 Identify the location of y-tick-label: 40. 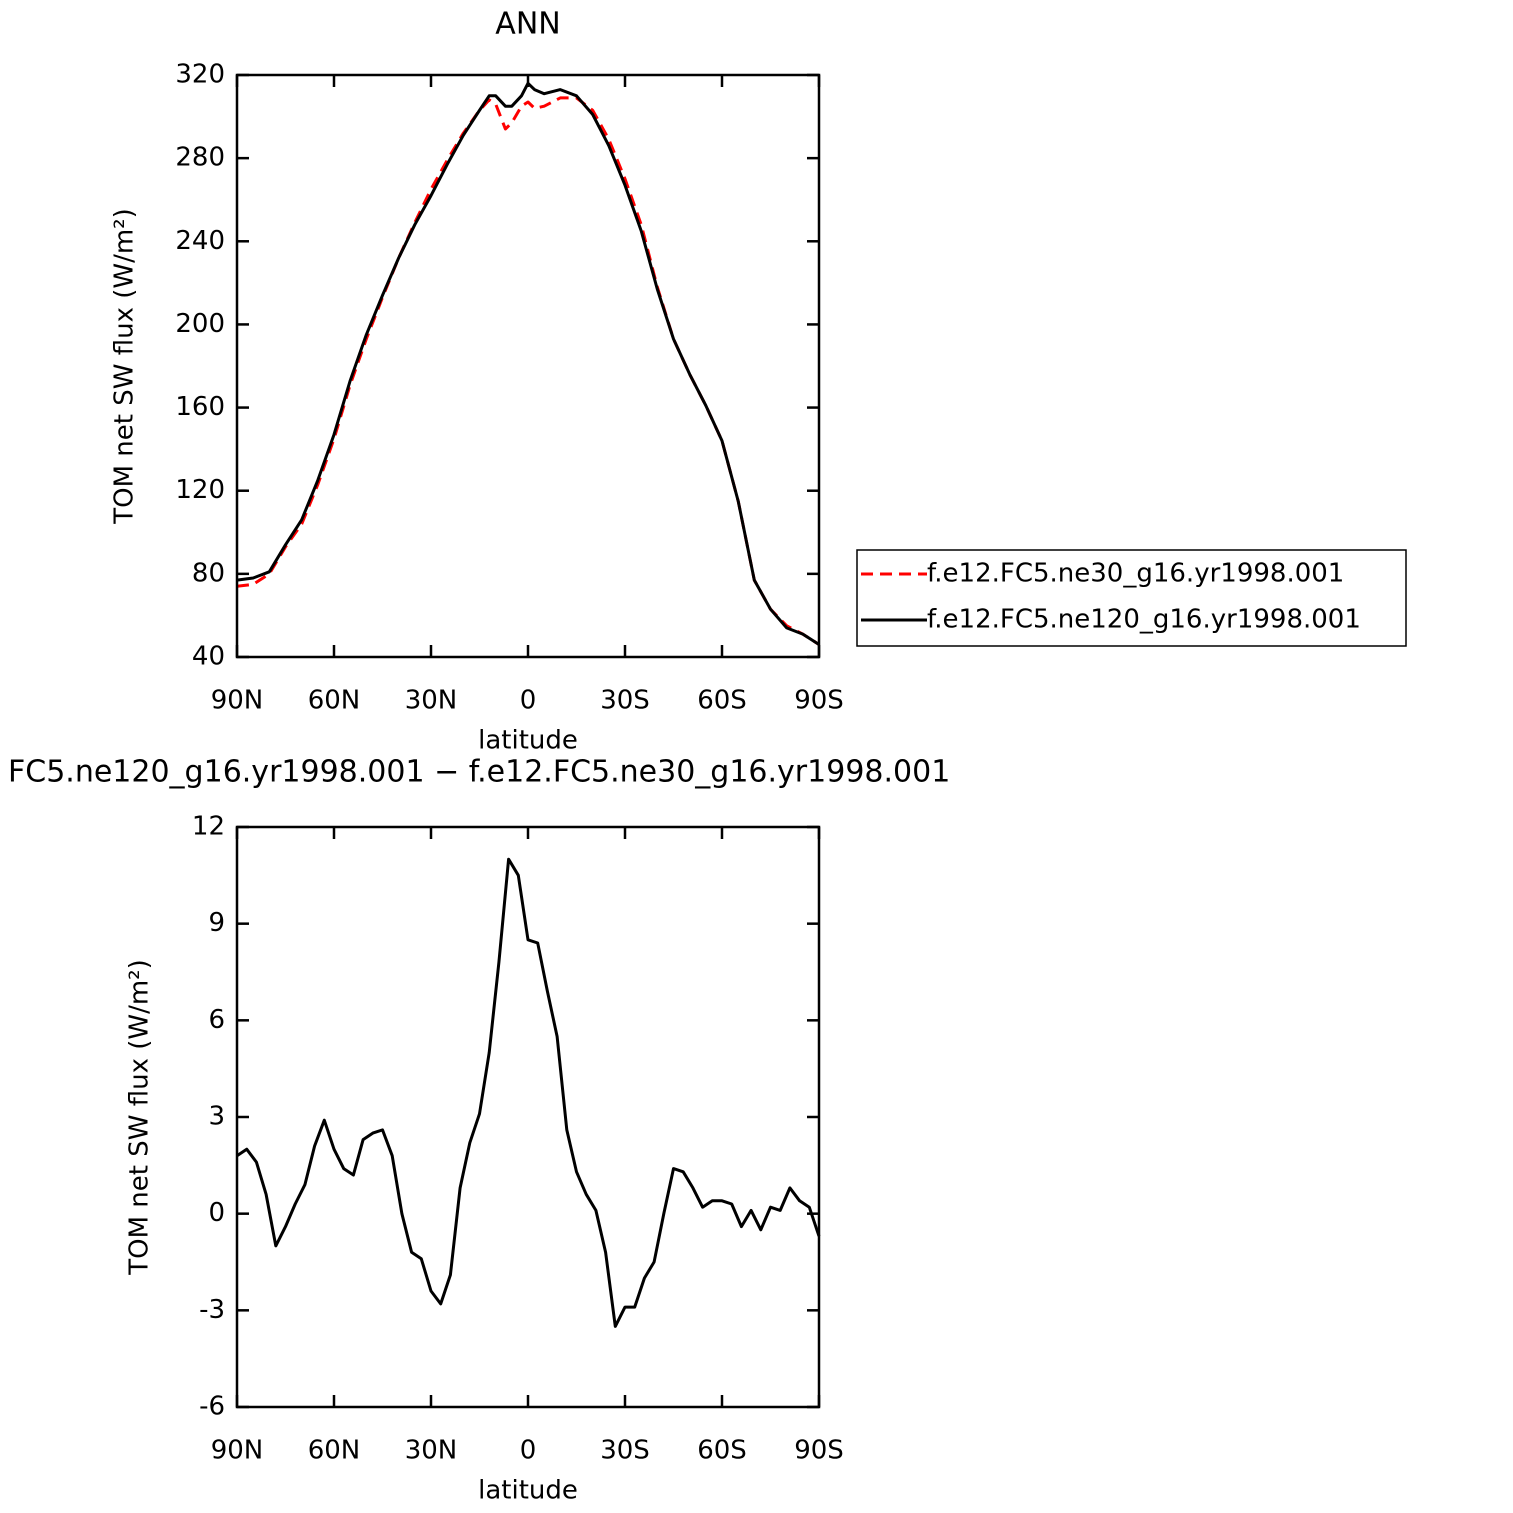
(208, 657).